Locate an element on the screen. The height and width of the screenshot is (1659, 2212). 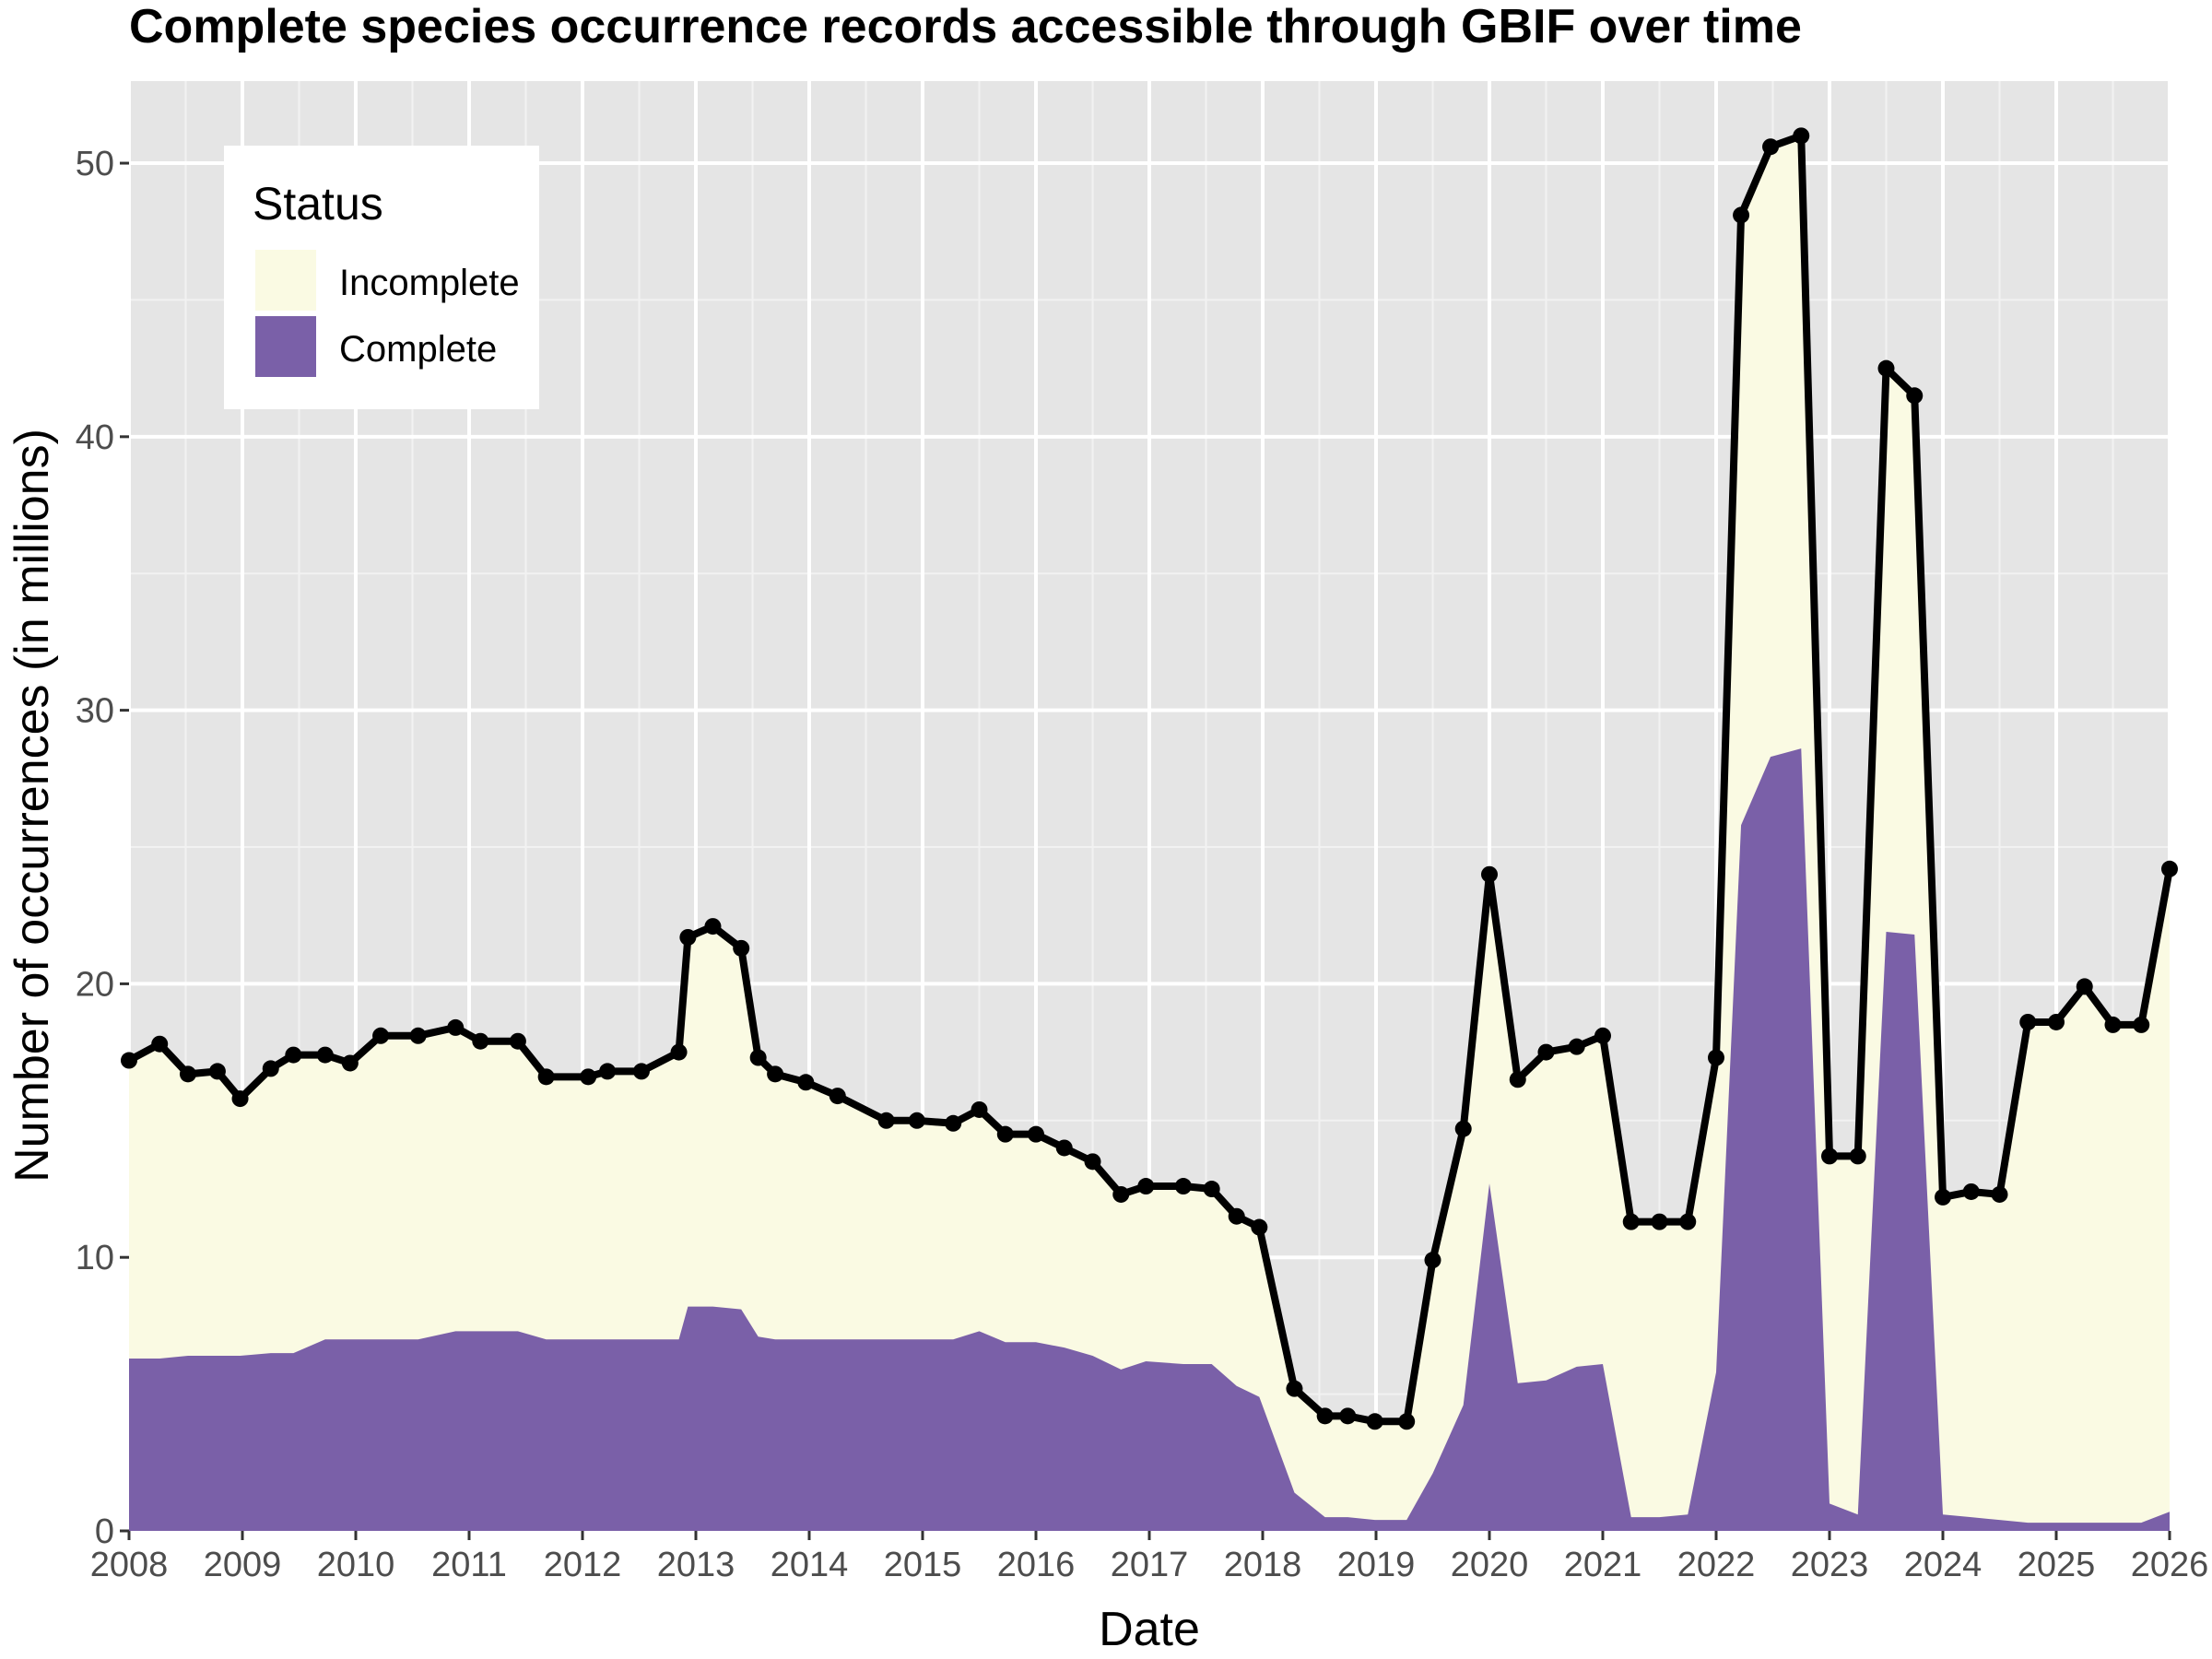
x-tick-label: 2010 is located at coordinates (356, 1565).